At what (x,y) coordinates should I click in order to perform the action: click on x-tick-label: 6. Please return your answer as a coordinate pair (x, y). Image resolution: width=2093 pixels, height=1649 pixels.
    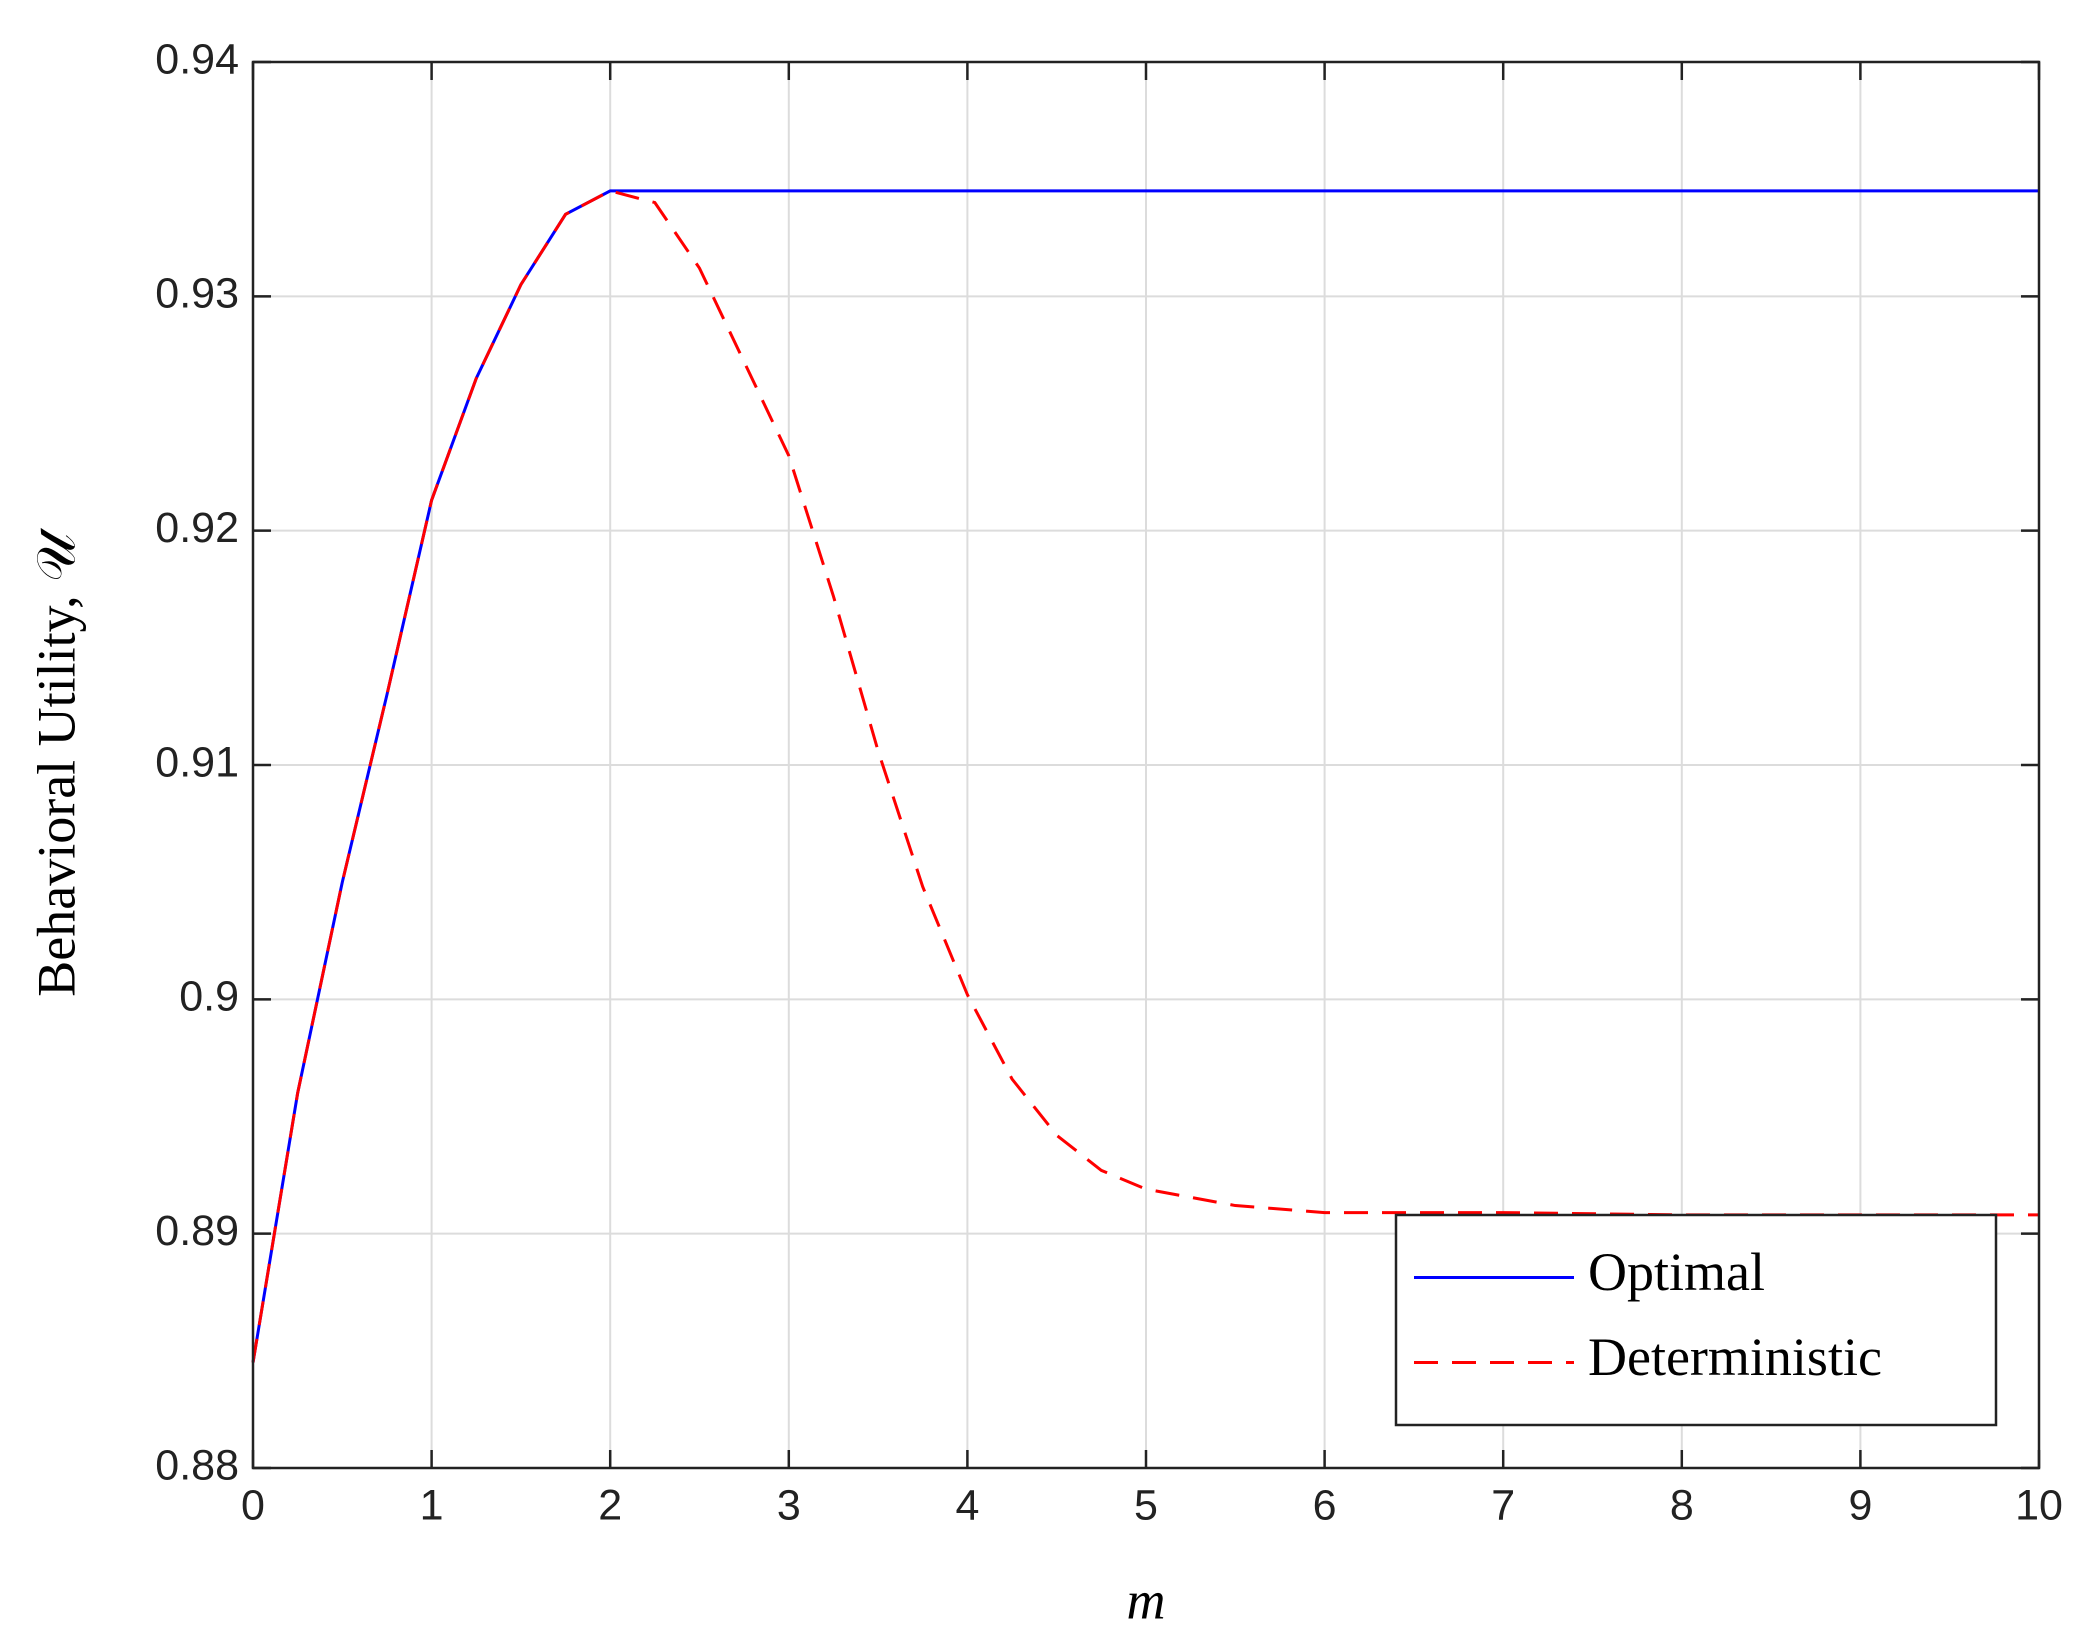
    Looking at the image, I should click on (1325, 1505).